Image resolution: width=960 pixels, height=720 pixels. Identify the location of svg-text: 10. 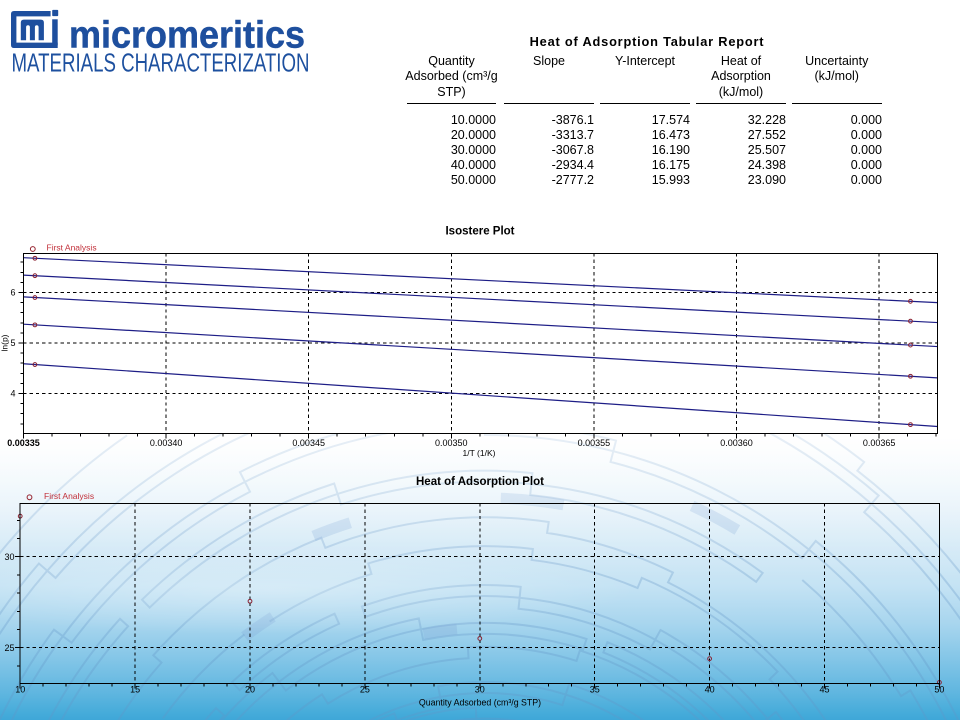
(20, 690).